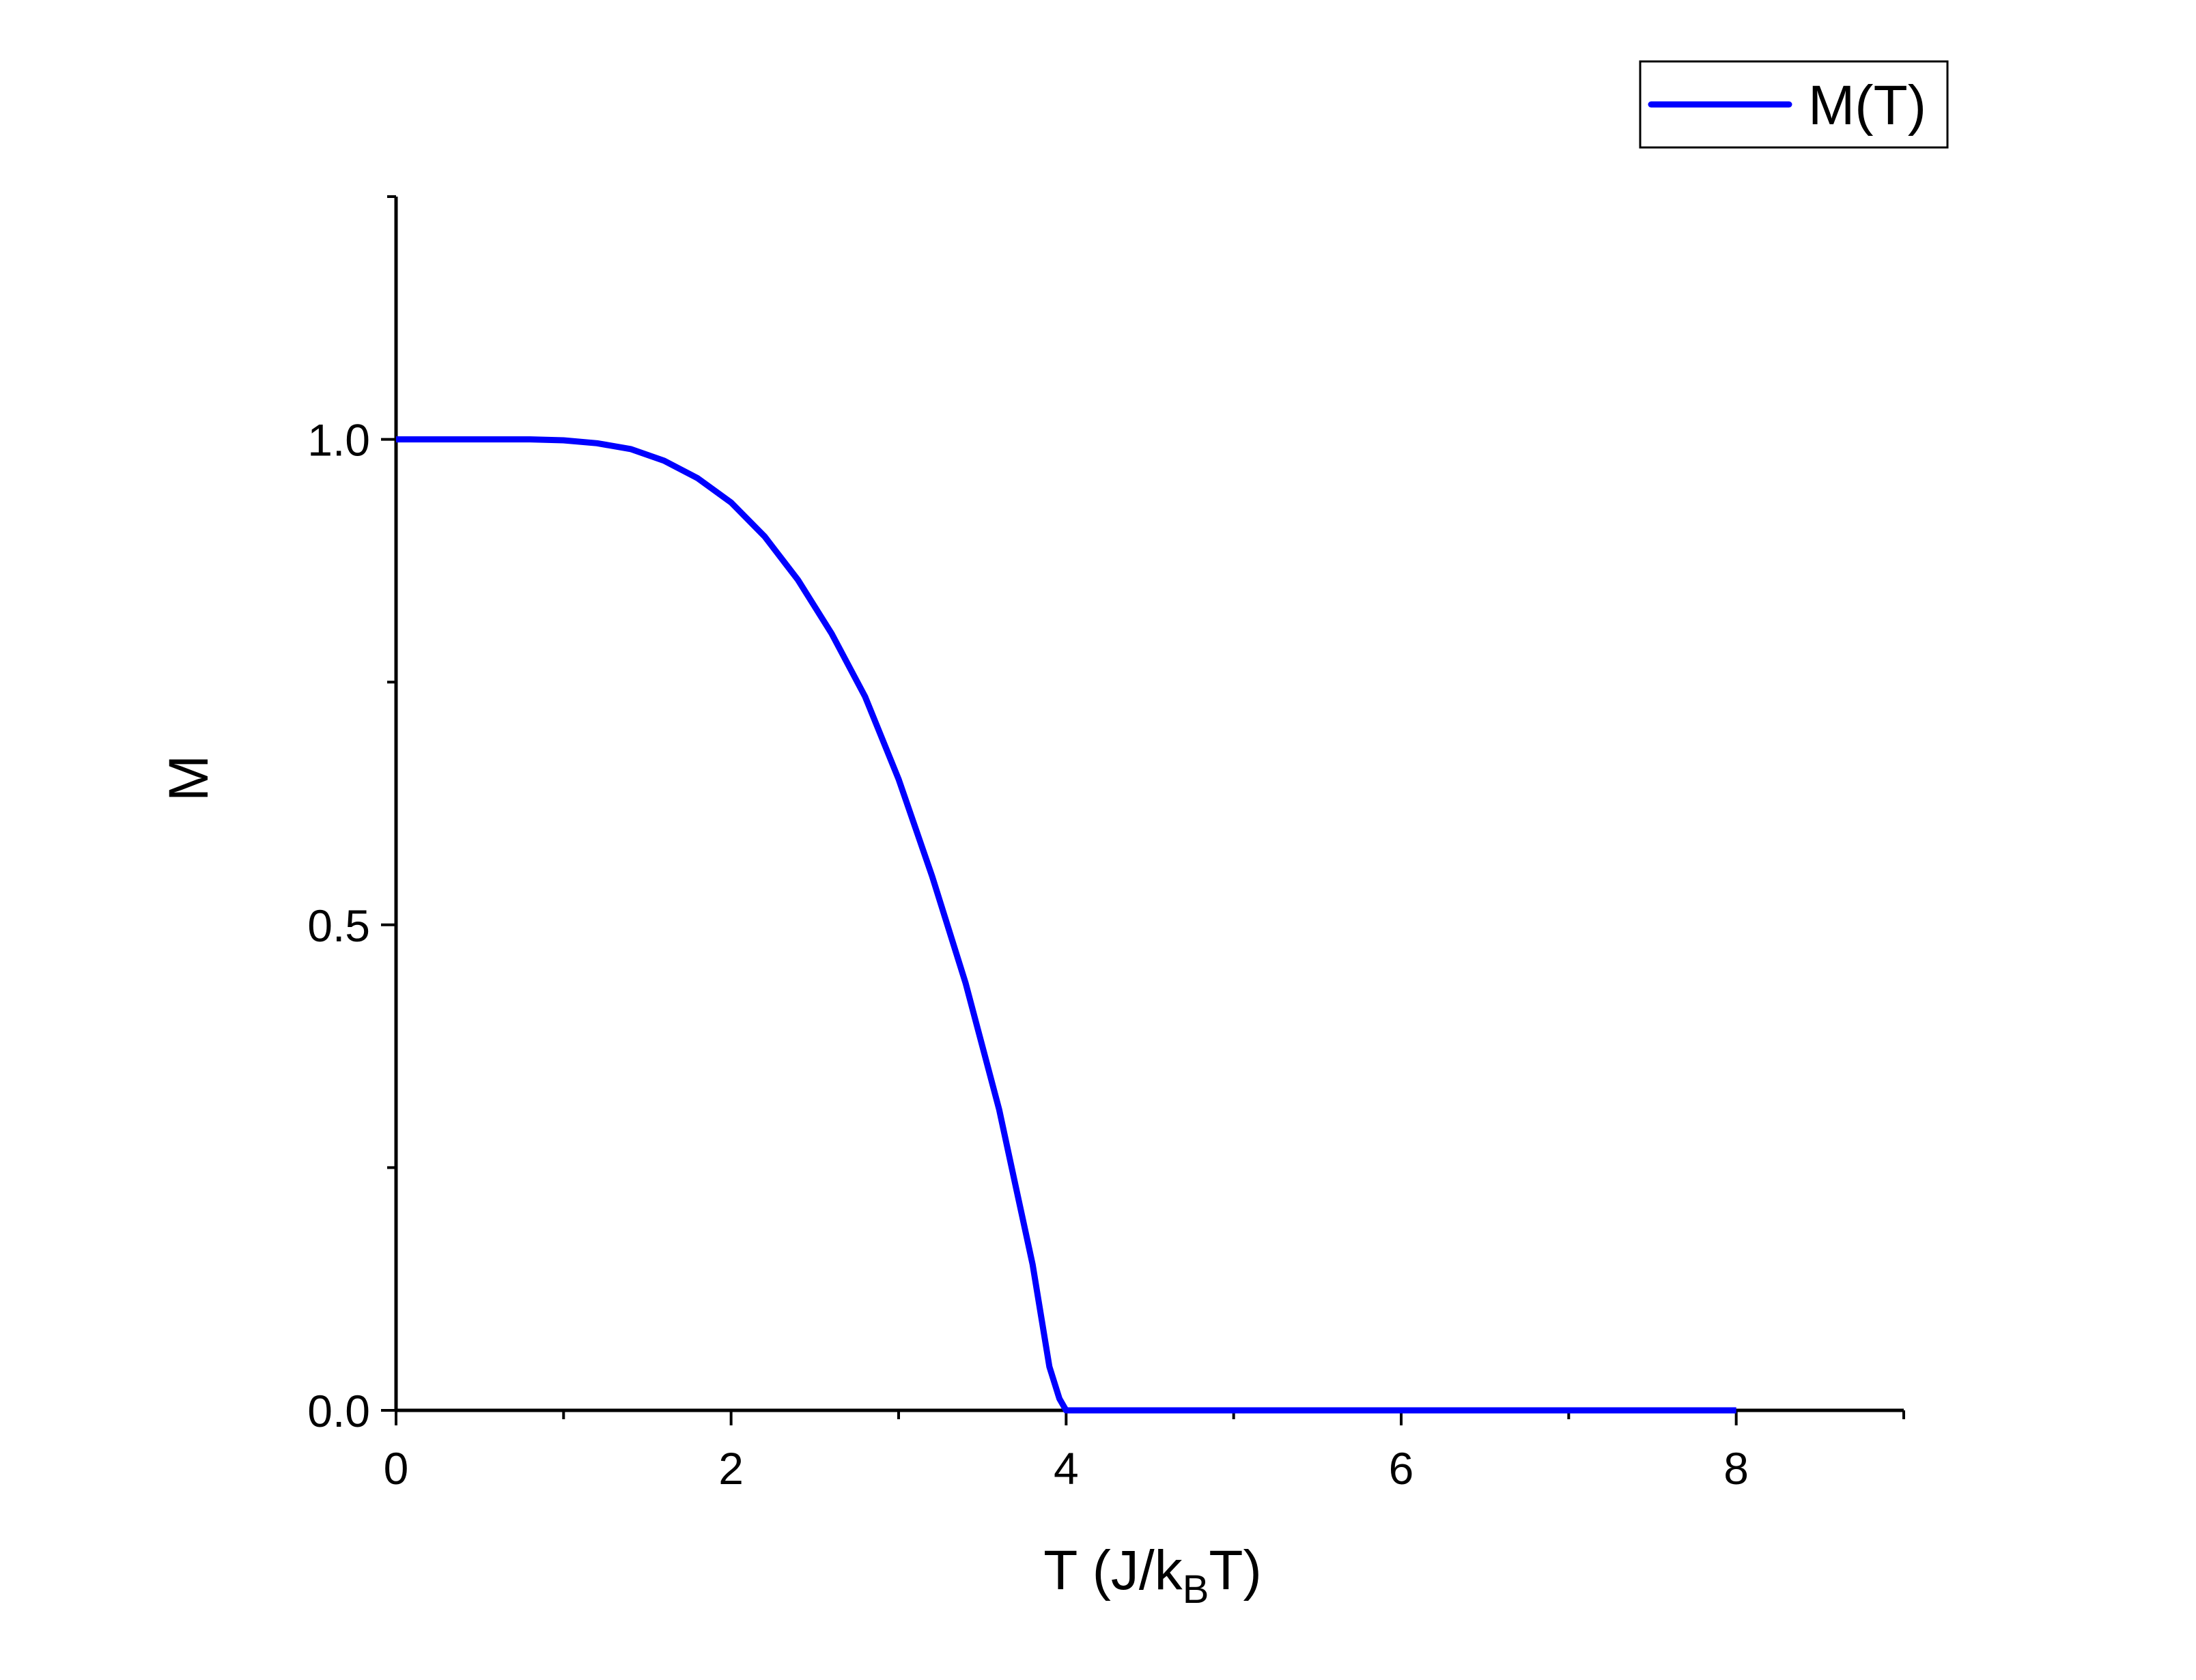 This screenshot has height=1680, width=2196. What do you see at coordinates (731, 1468) in the screenshot?
I see `x-tick-label: 2` at bounding box center [731, 1468].